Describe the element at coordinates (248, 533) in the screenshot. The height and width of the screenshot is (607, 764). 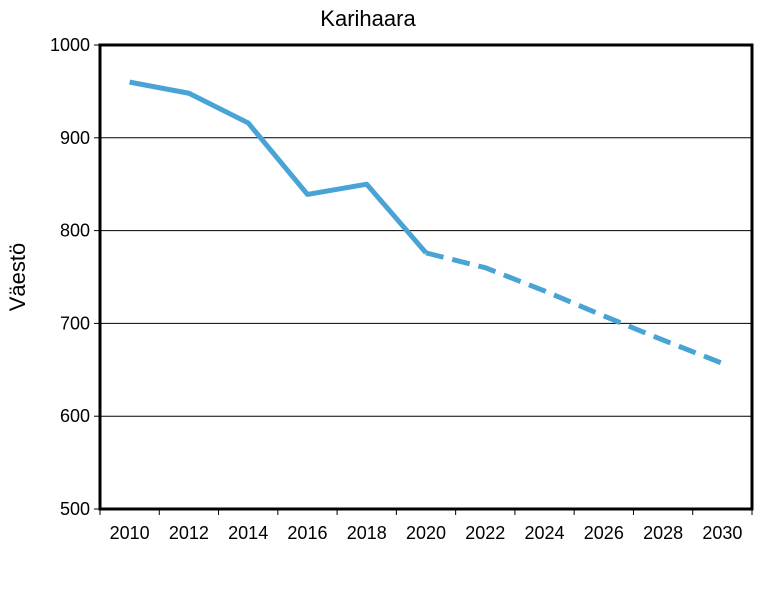
I see `x-tick-label: 2014` at that location.